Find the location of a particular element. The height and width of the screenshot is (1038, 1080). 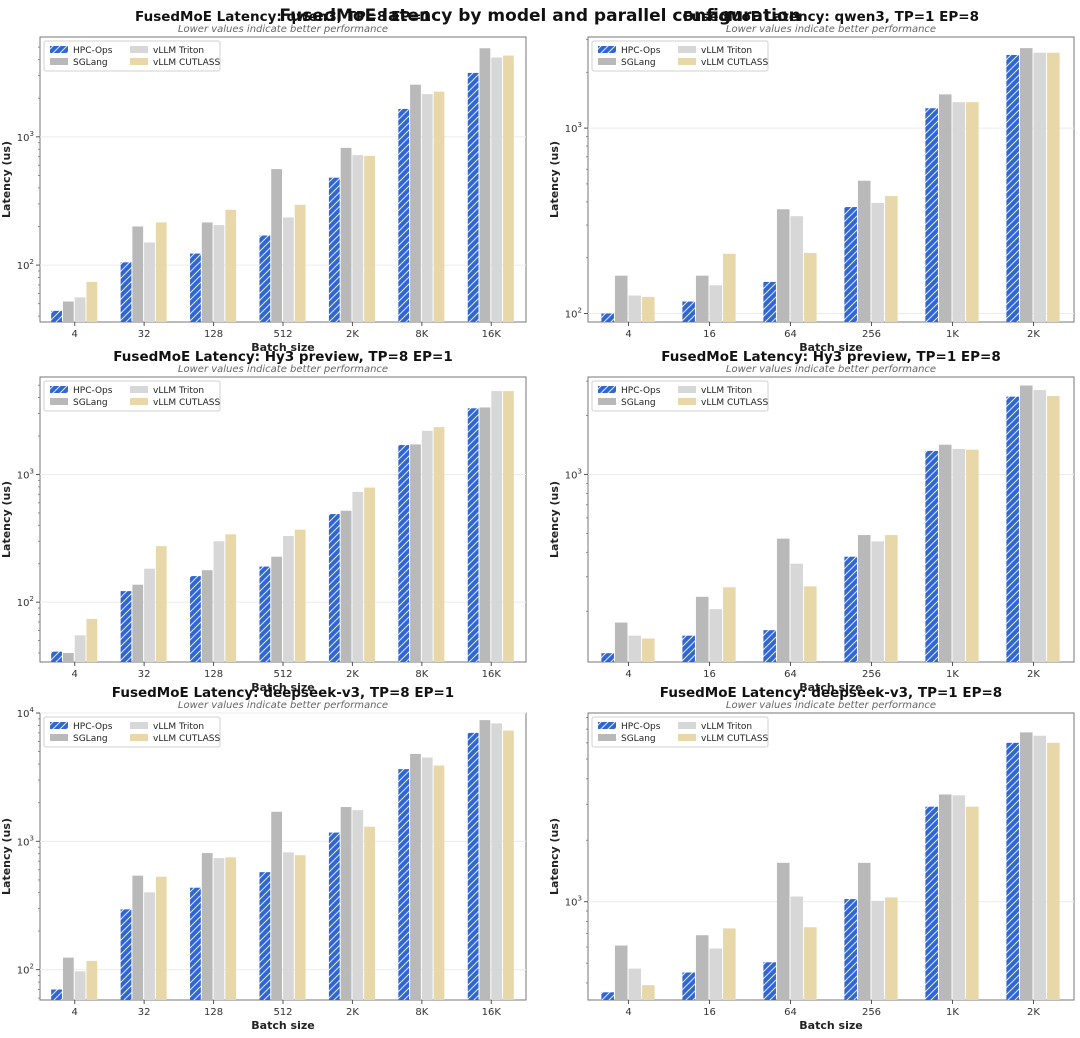

x-tick-label: 16K is located at coordinates (492, 334).